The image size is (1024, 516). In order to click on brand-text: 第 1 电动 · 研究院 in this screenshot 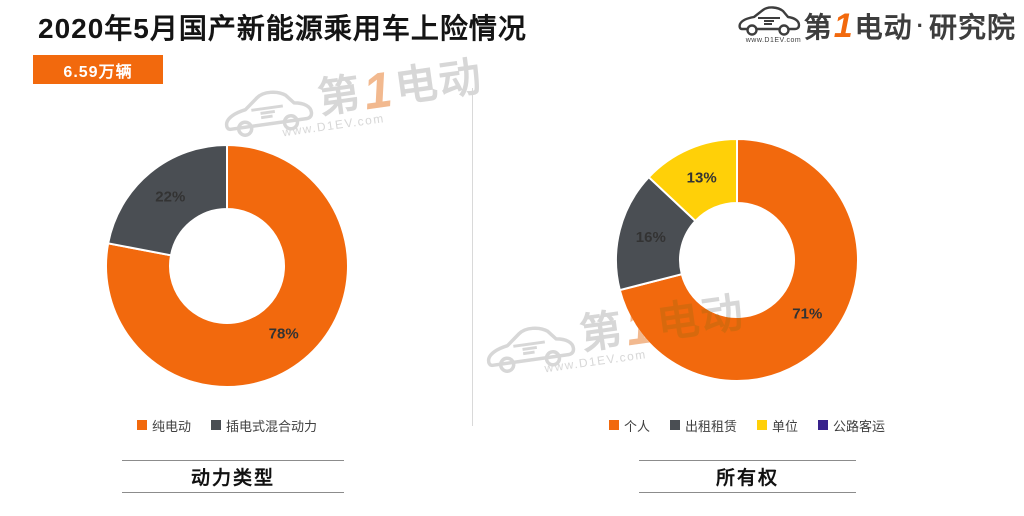, I will do `click(910, 26)`.